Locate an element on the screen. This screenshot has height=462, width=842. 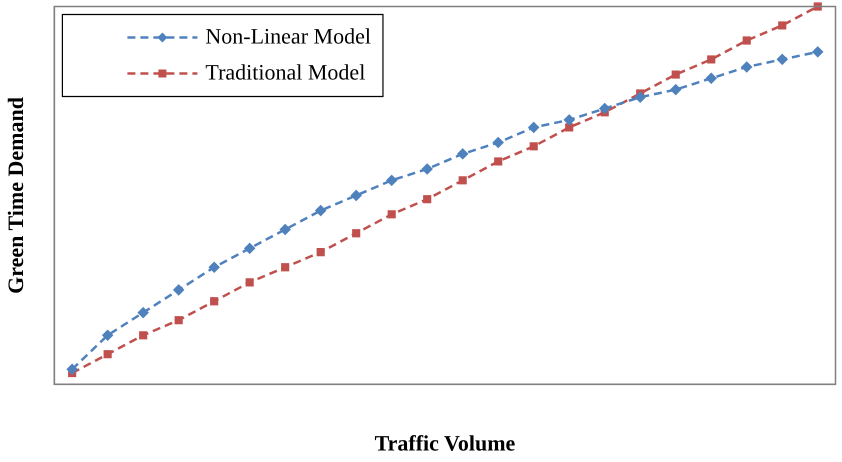
x-axis-title: Traffic Volume is located at coordinates (445, 443).